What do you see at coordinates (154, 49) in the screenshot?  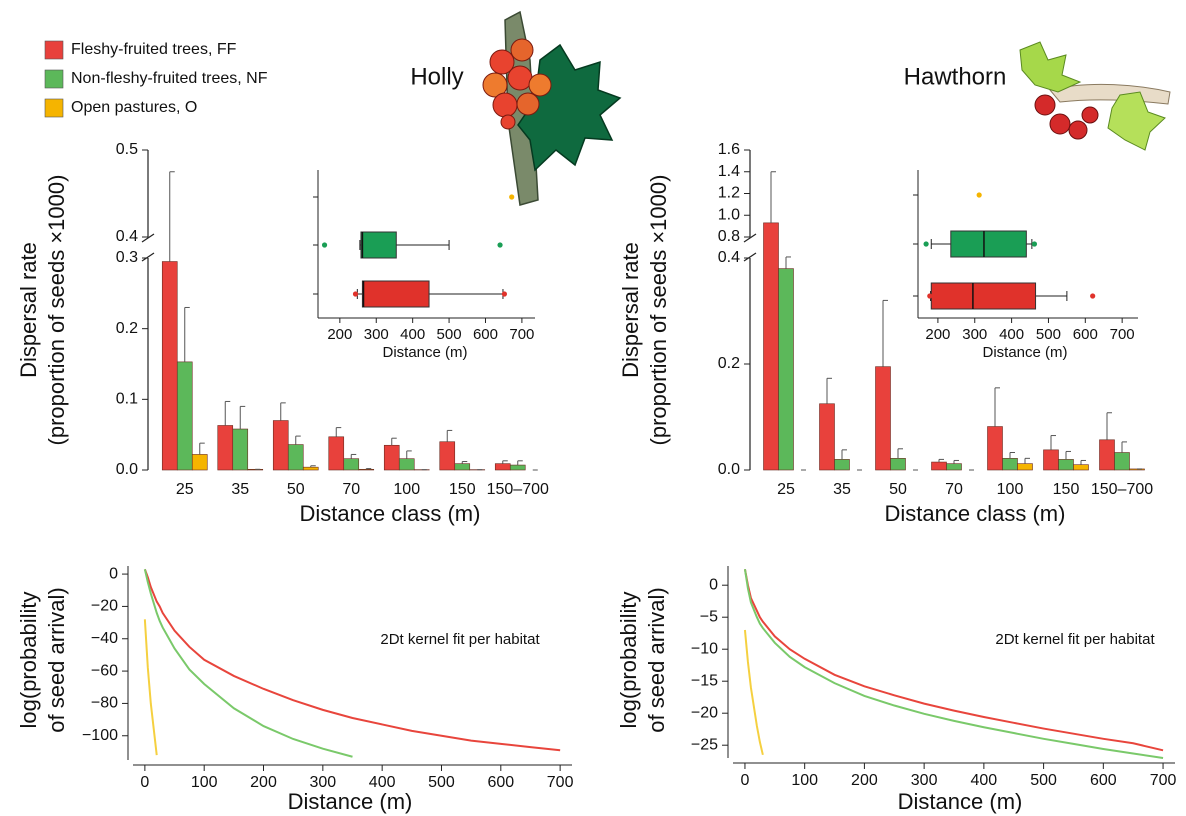 I see `legend-label: Fleshy-fruited trees, FF` at bounding box center [154, 49].